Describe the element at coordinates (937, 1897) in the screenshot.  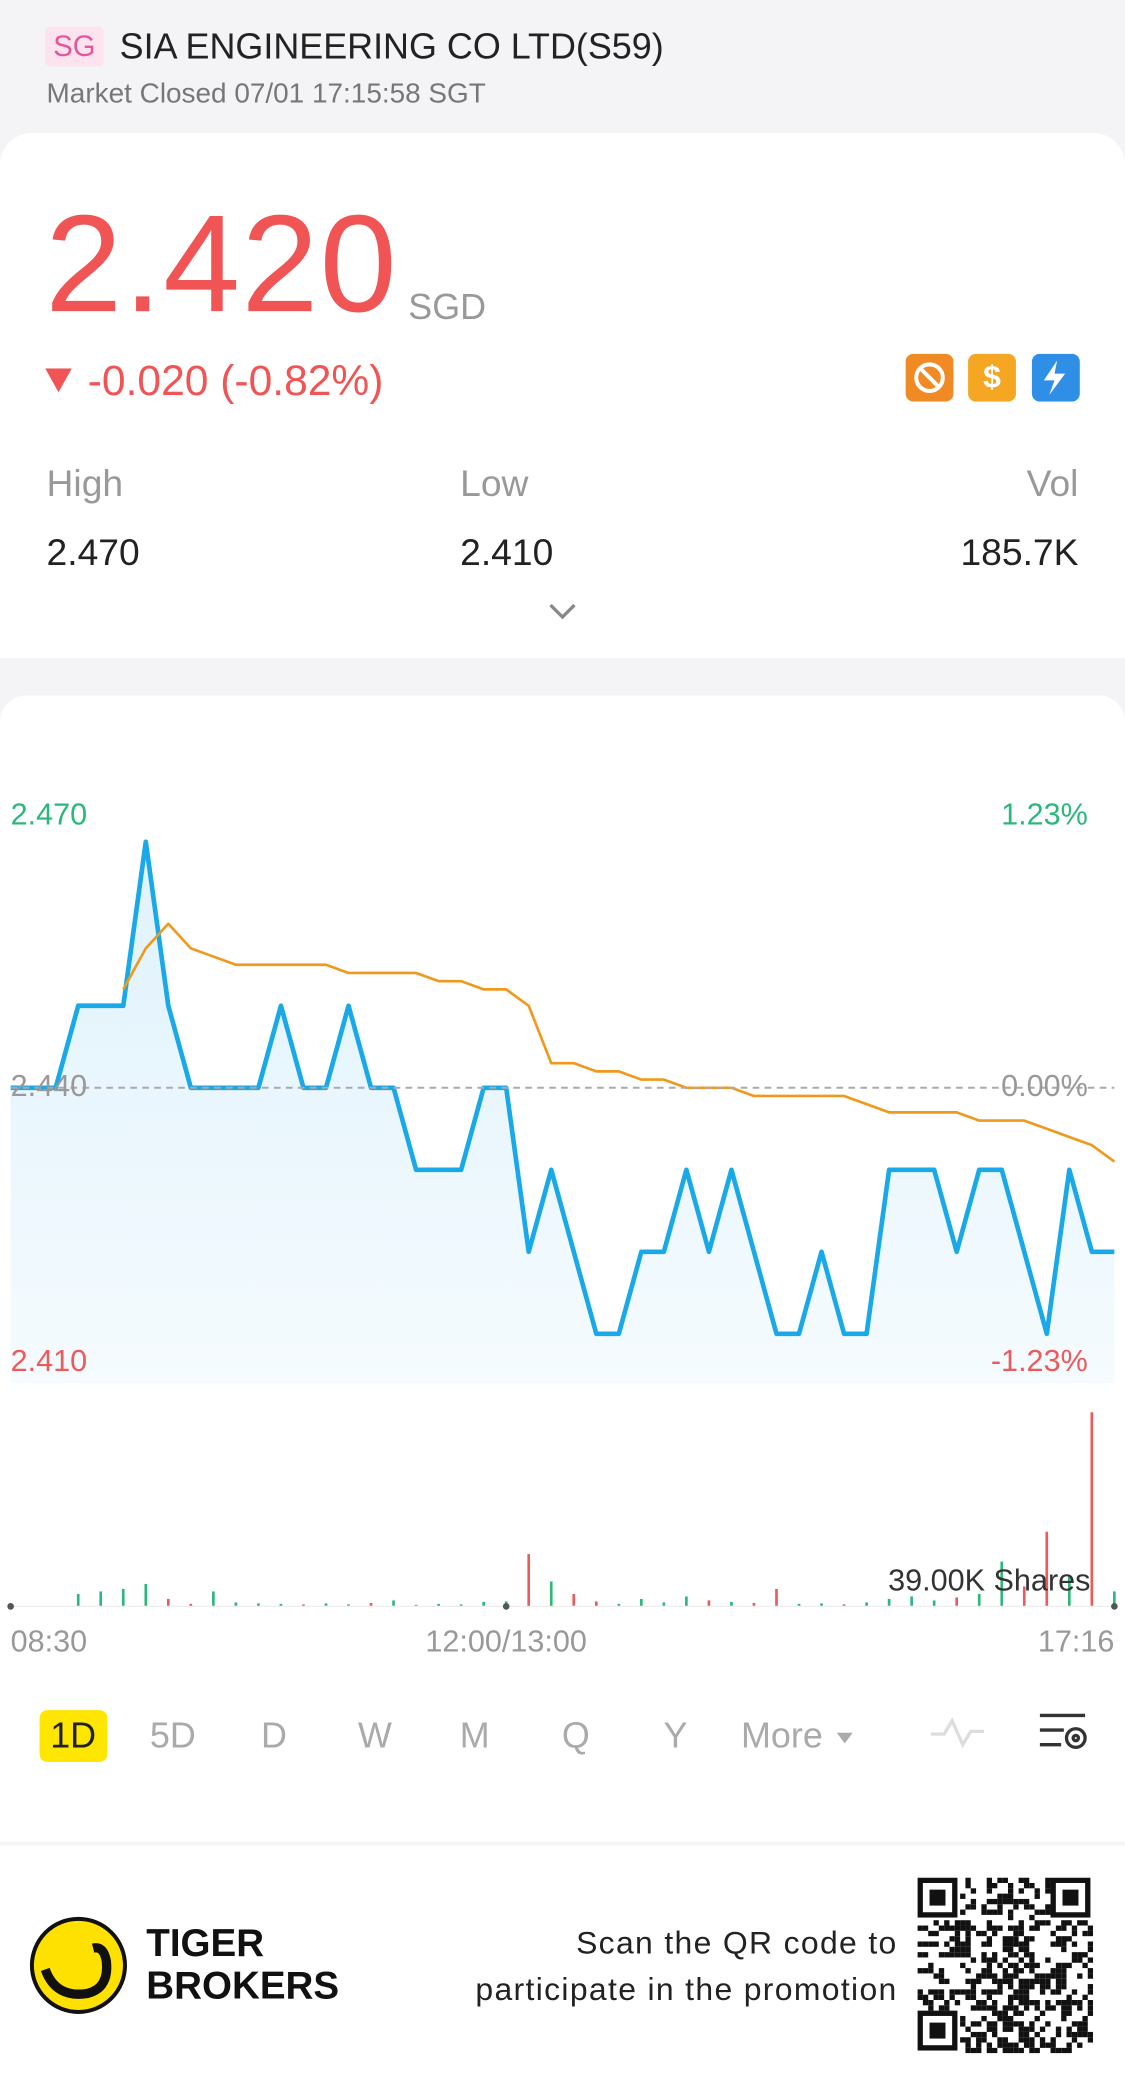
I see `qr-finder-core` at that location.